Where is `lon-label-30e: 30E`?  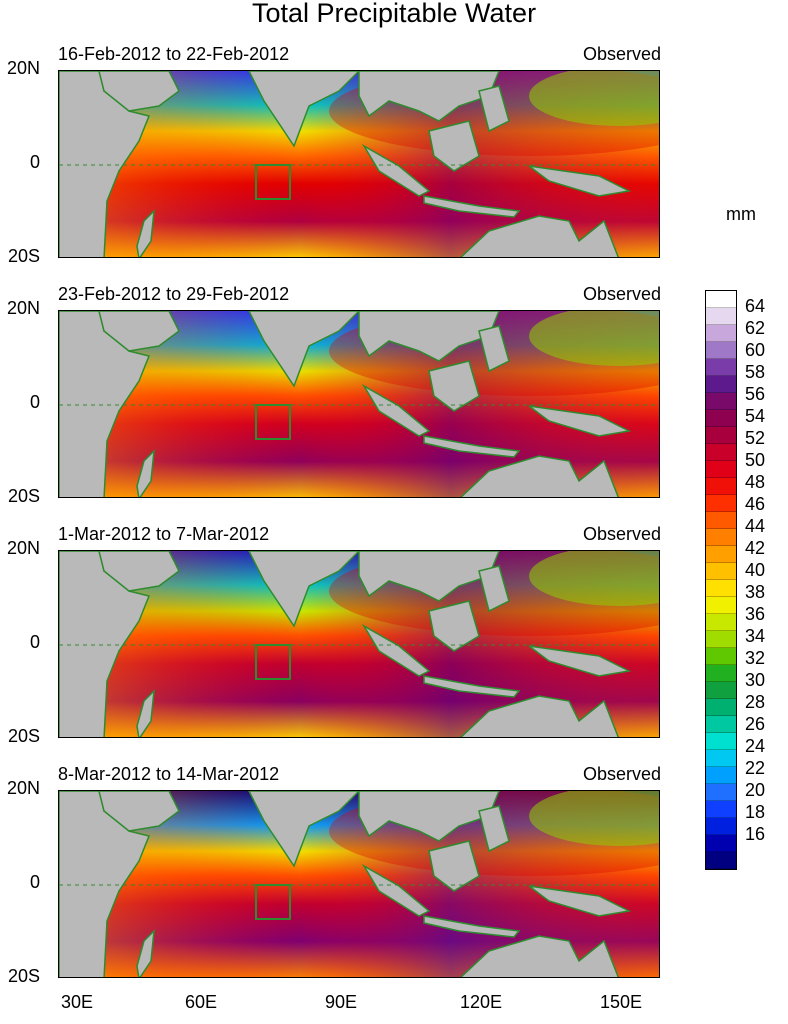
lon-label-30e: 30E is located at coordinates (77, 1002).